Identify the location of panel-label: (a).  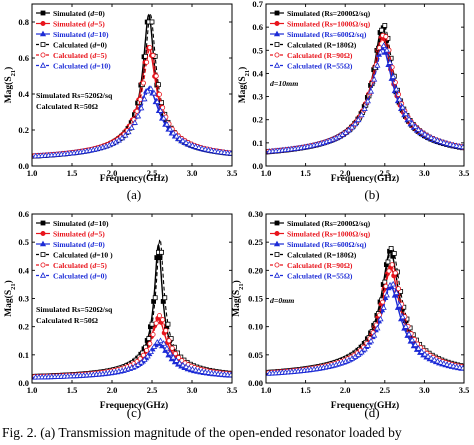
(134, 194).